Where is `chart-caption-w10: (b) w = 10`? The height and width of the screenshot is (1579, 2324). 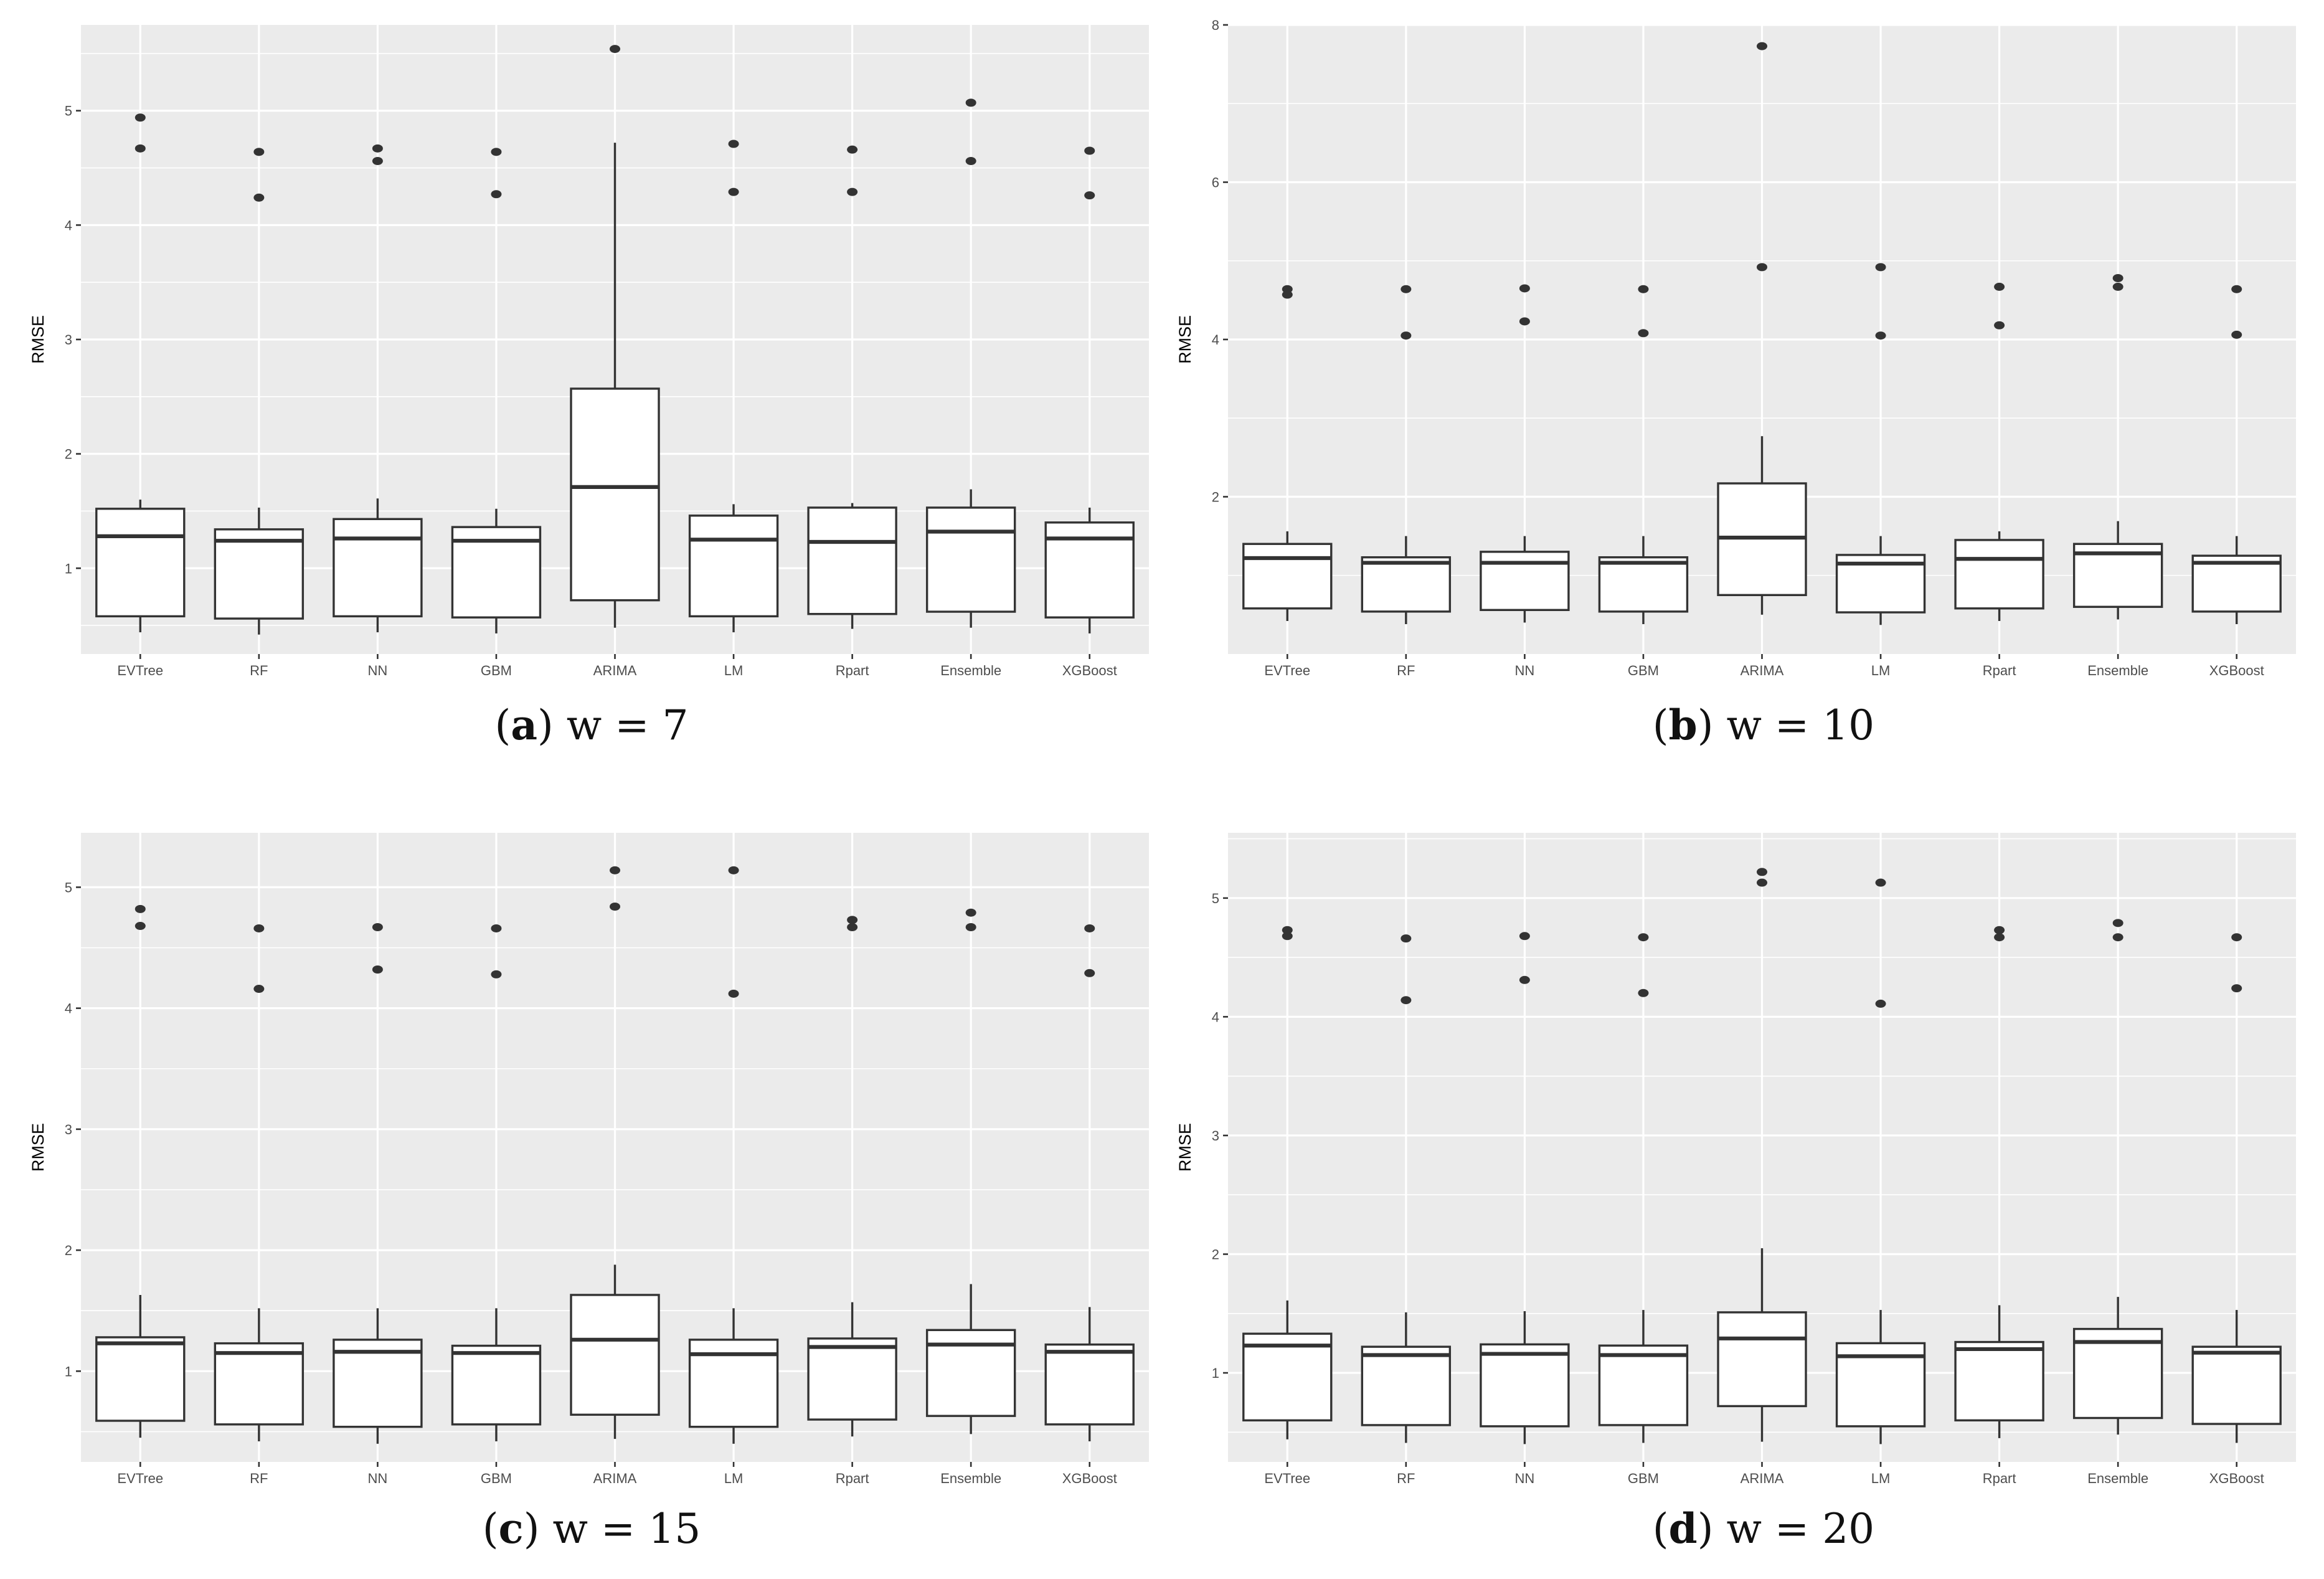 chart-caption-w10: (b) w = 10 is located at coordinates (1764, 725).